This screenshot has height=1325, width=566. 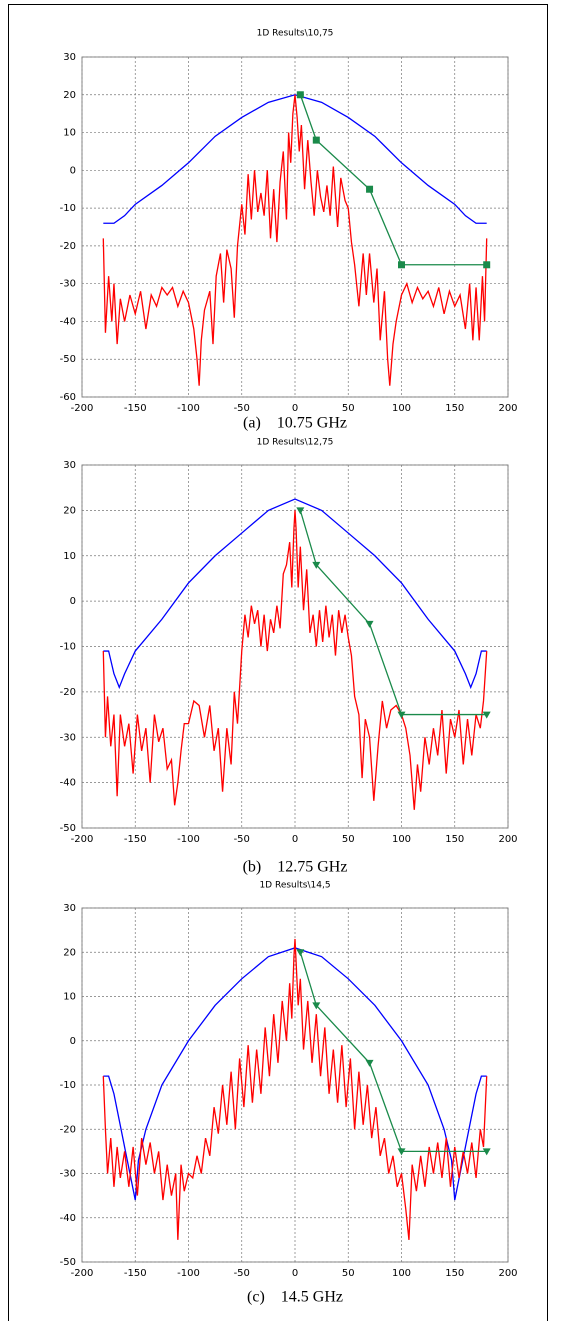 I want to click on caption: (a) 10.75 GHz, so click(x=295, y=423).